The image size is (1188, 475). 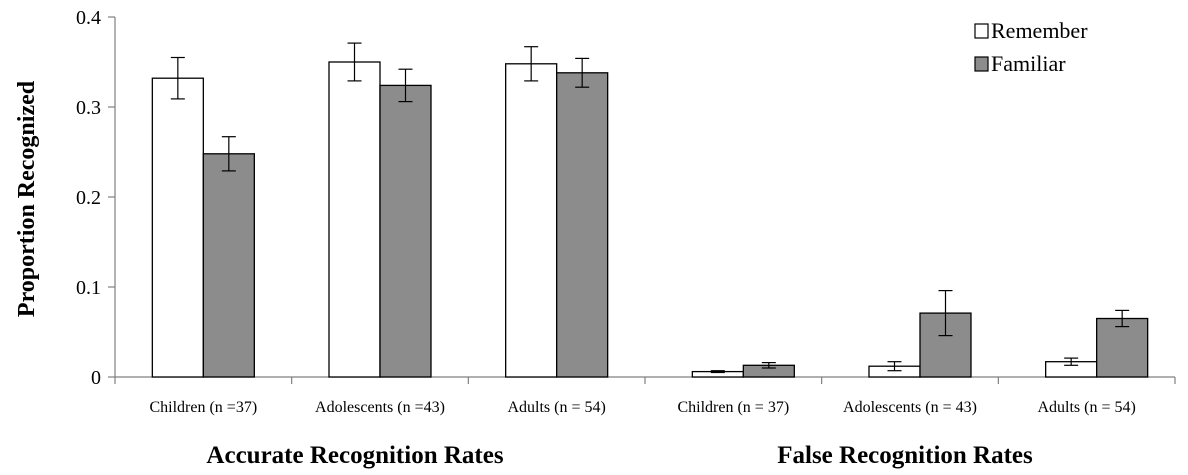 I want to click on y-axis-title: Proportion Recognized, so click(x=27, y=198).